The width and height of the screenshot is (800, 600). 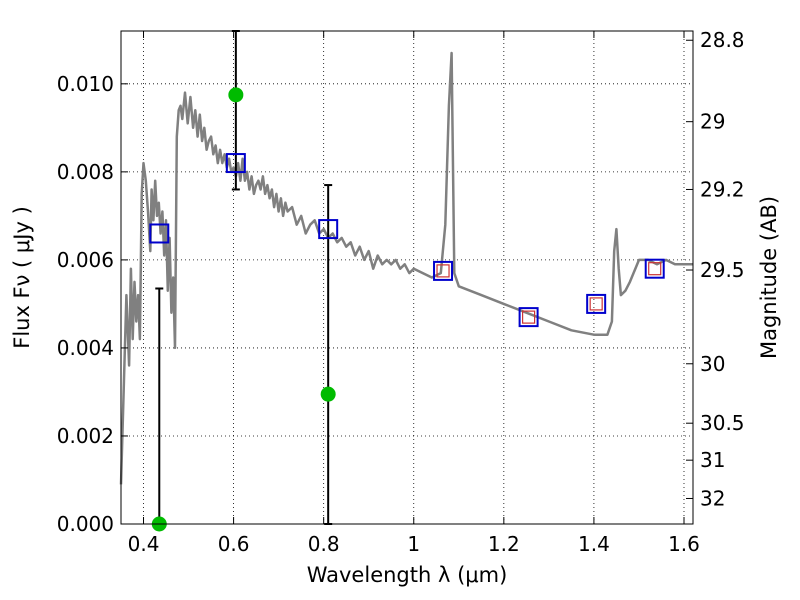 What do you see at coordinates (769, 277) in the screenshot?
I see `right-axis-title: Magnitude (AB)` at bounding box center [769, 277].